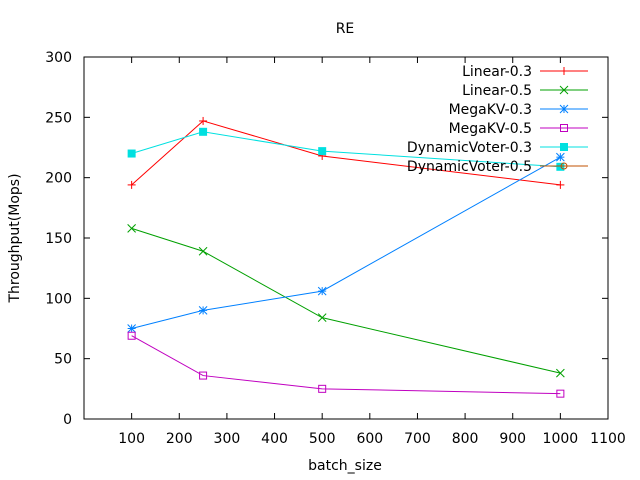 This screenshot has height=480, width=640. I want to click on legend-entry: Linear-0.5, so click(525, 91).